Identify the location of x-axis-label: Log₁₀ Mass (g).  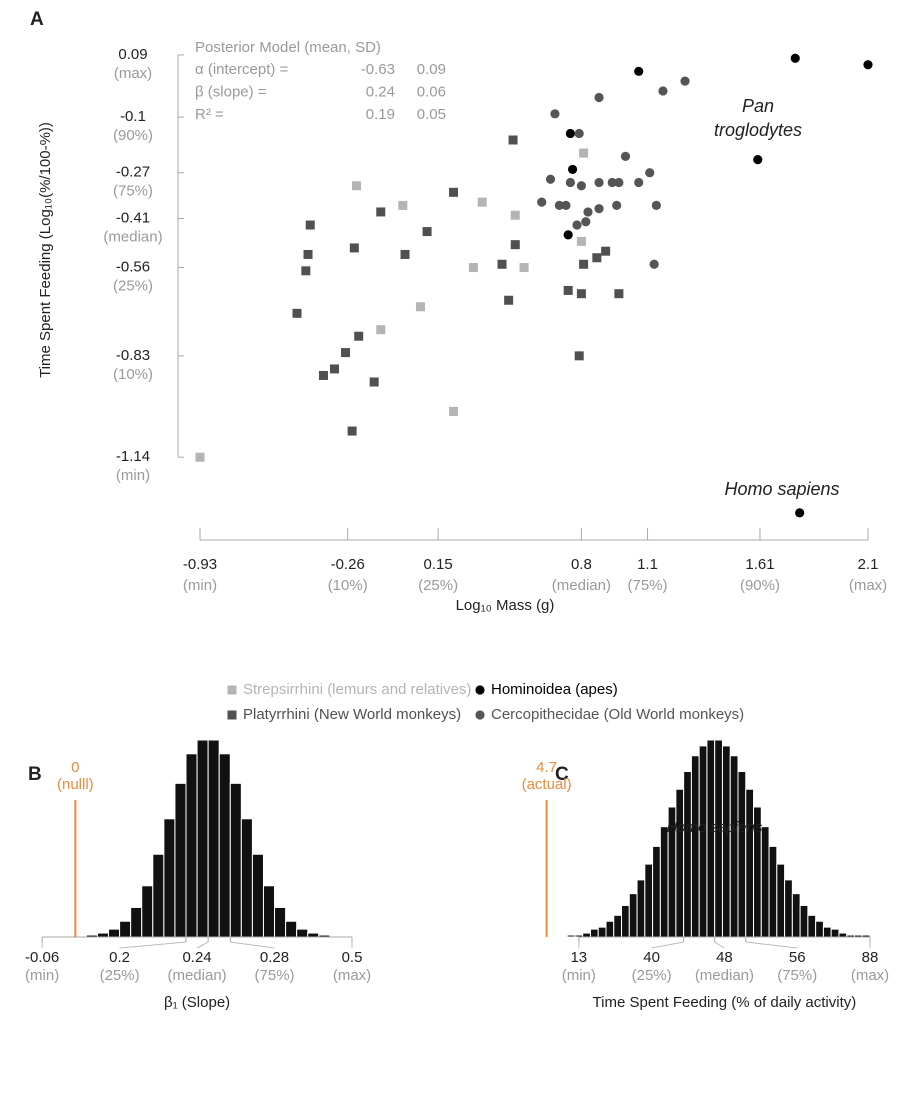
(505, 605).